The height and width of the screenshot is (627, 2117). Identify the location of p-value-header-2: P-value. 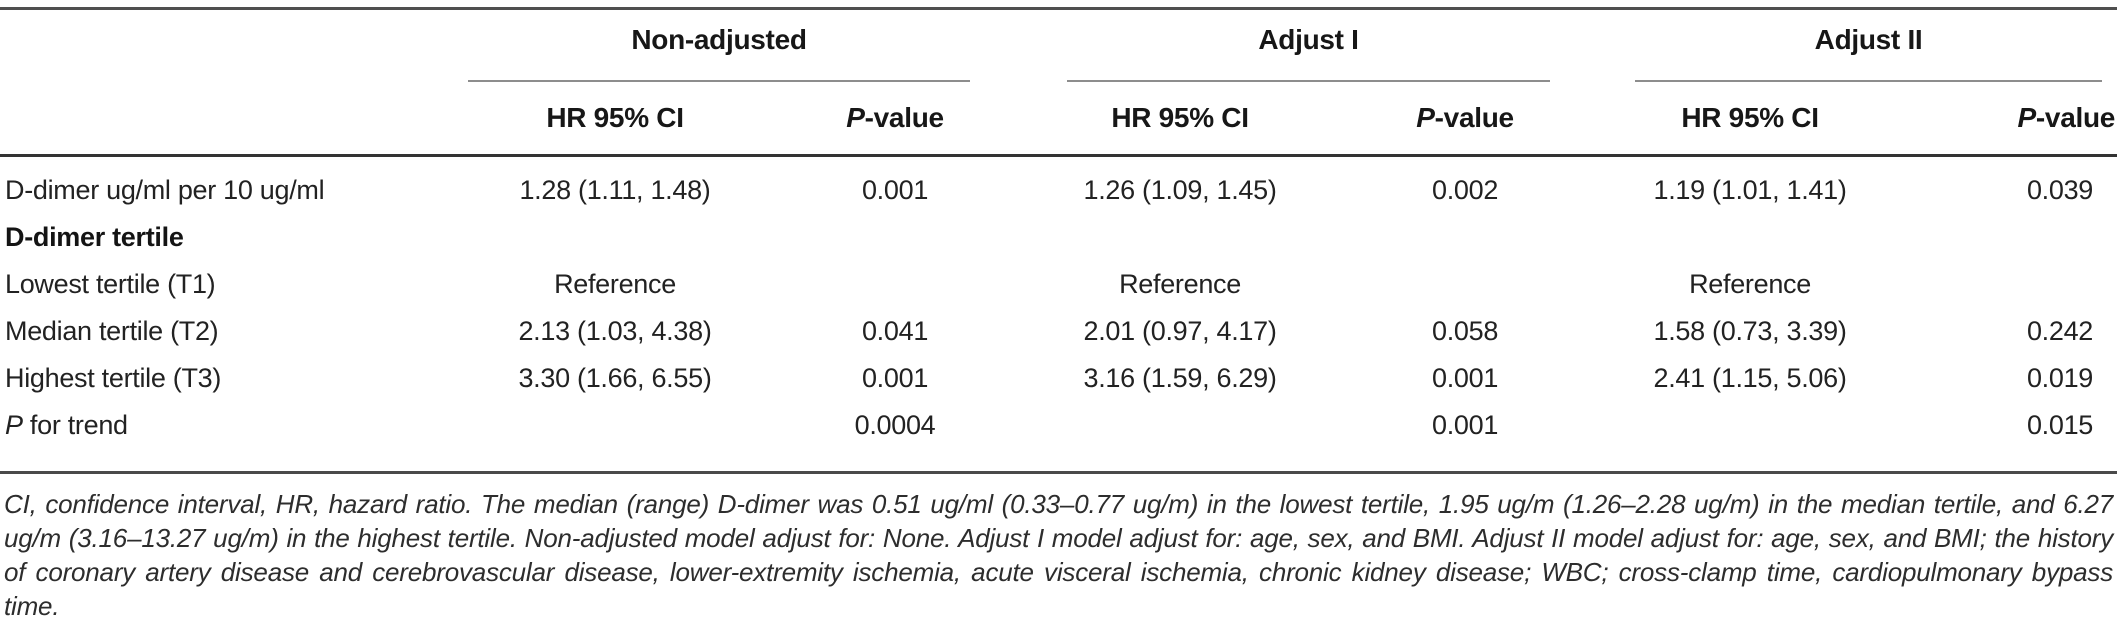
(1465, 119).